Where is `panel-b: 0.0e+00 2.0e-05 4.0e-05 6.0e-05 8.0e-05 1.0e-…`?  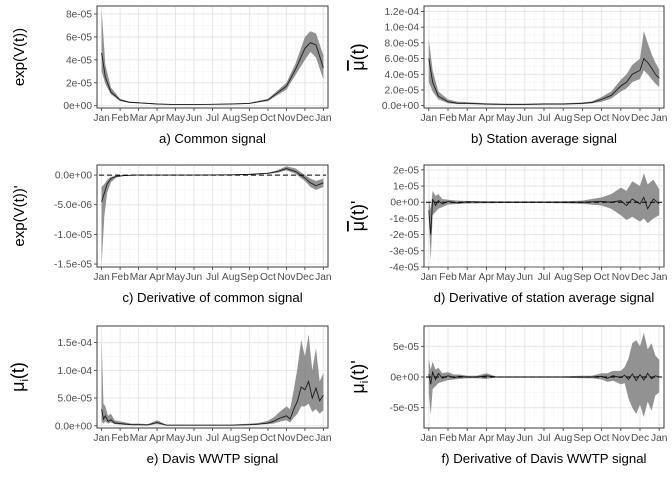
panel-b: 0.0e+00 2.0e-05 4.0e-05 6.0e-05 8.0e-05 1.0e-… is located at coordinates (507, 75).